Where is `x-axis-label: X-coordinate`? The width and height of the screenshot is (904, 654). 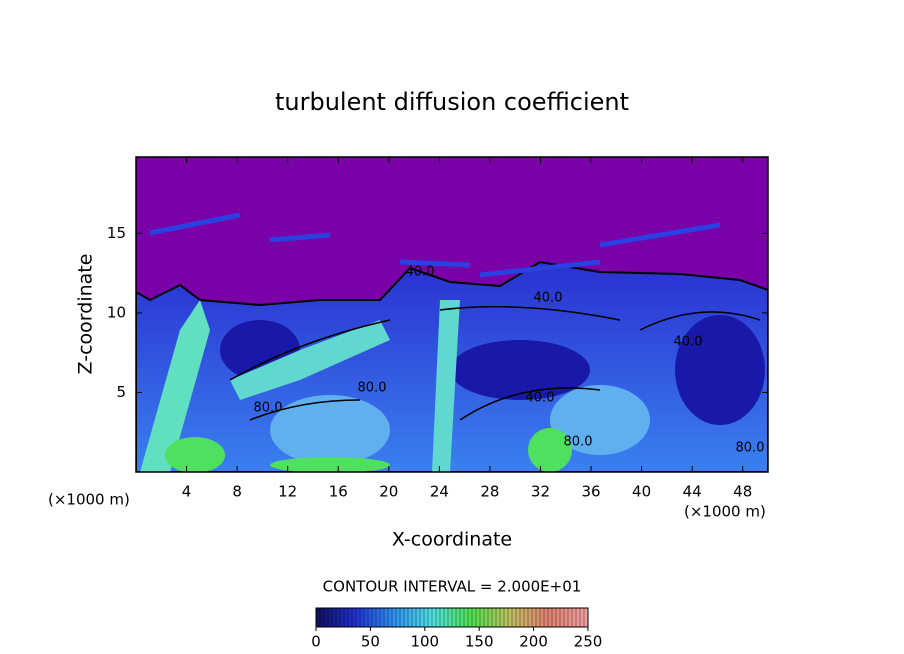
x-axis-label: X-coordinate is located at coordinates (452, 540).